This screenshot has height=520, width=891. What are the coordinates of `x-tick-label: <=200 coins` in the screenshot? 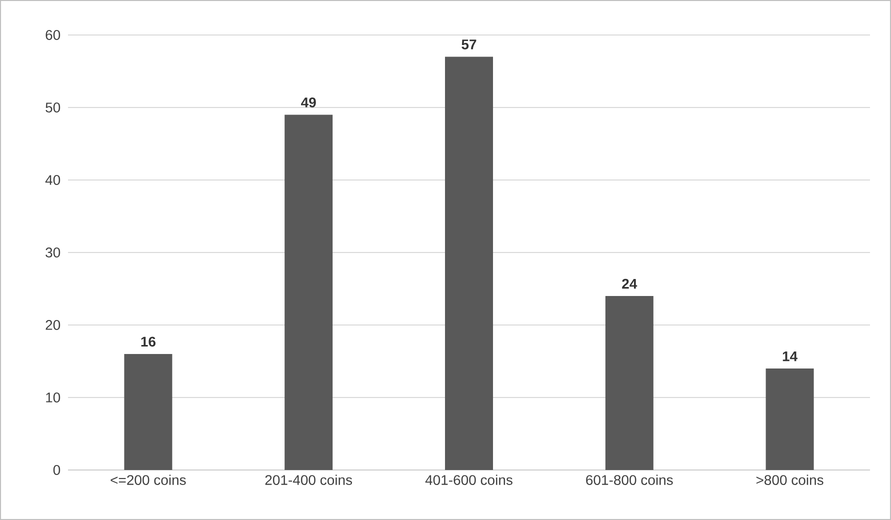 It's located at (148, 479).